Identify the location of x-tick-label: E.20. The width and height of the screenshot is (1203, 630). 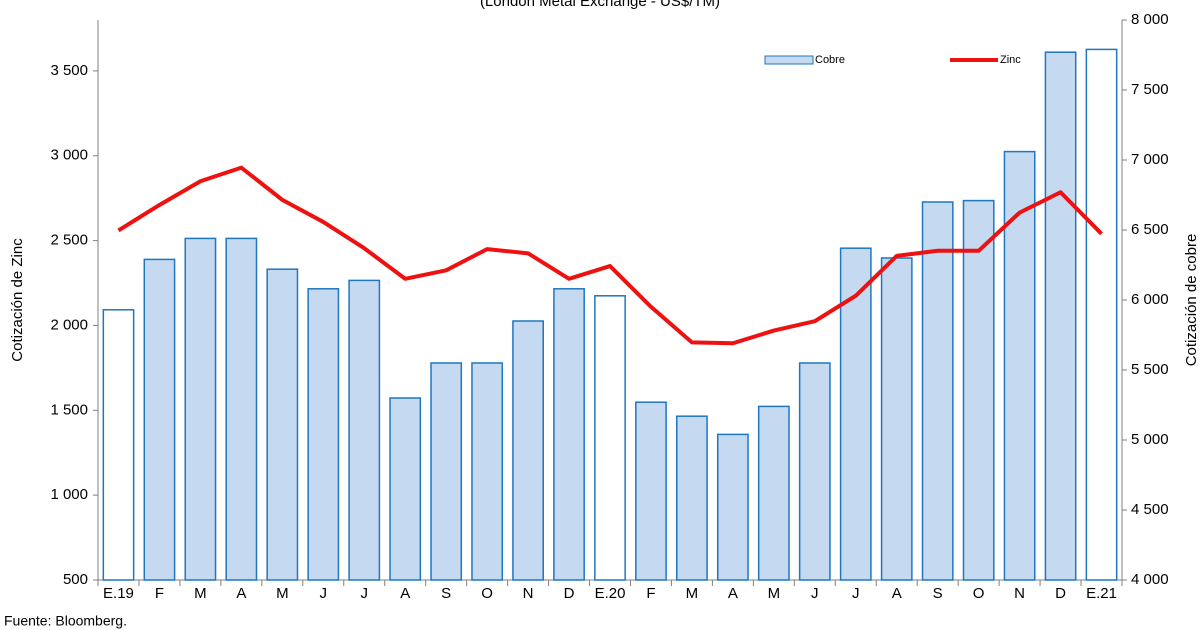
(610, 593).